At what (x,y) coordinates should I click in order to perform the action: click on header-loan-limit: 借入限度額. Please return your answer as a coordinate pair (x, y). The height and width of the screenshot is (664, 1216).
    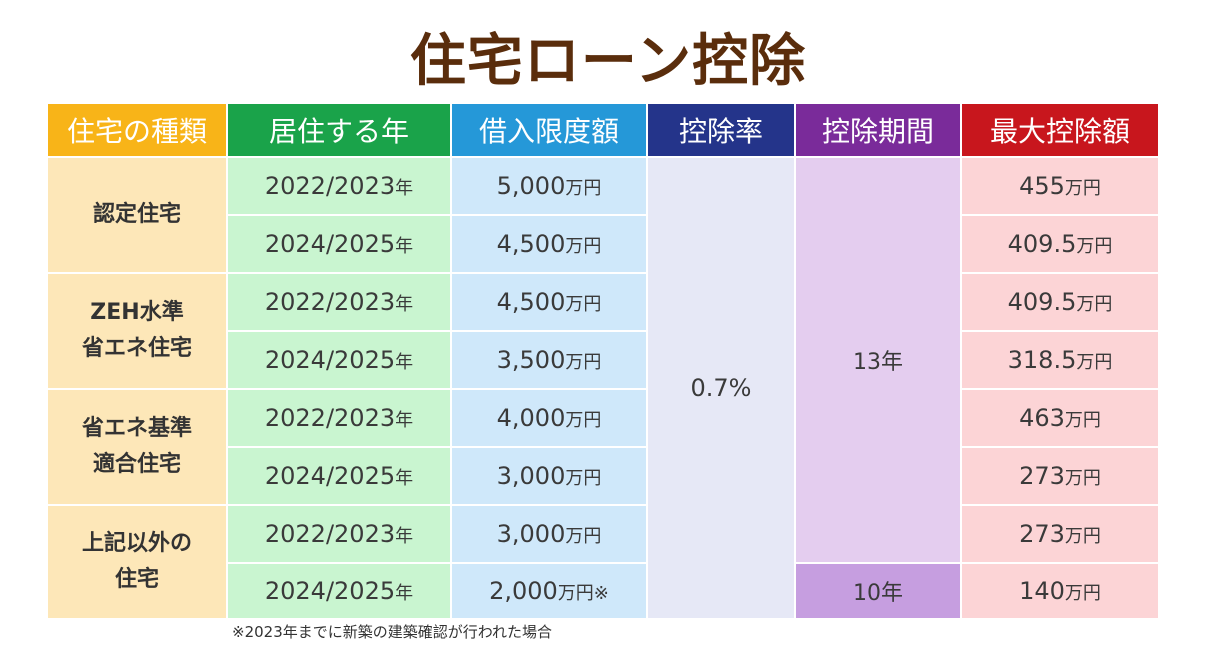
    Looking at the image, I should click on (549, 130).